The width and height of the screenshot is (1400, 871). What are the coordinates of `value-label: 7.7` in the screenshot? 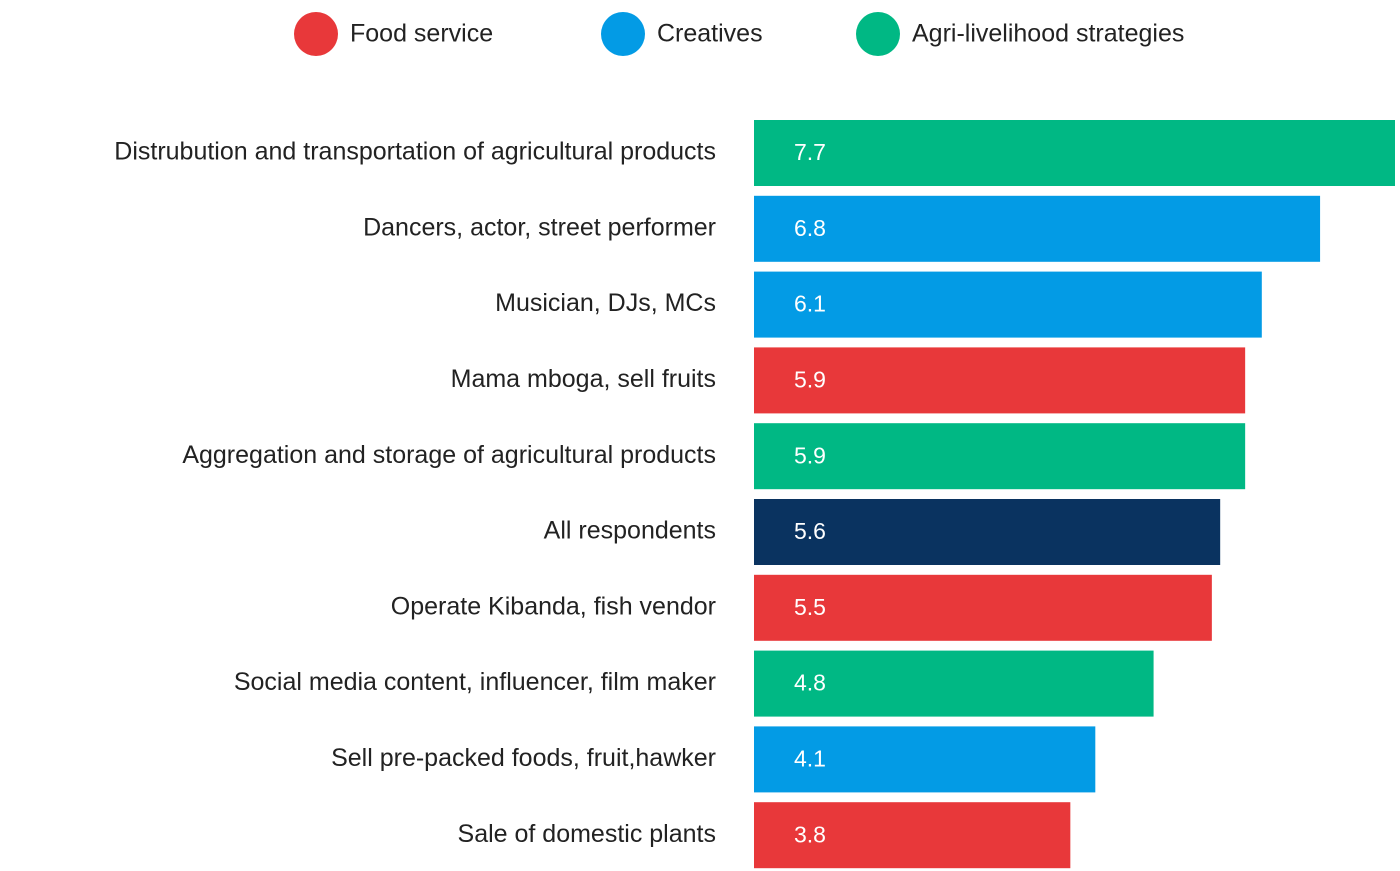 It's located at (810, 152).